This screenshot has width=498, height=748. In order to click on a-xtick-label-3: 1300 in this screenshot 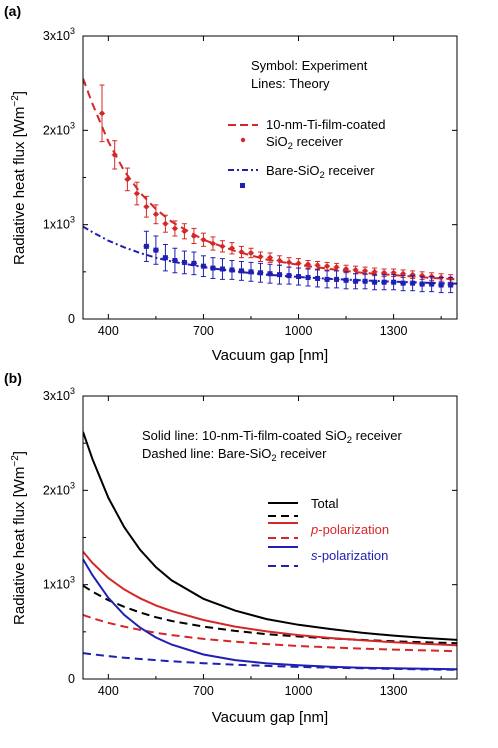, I will do `click(394, 331)`.